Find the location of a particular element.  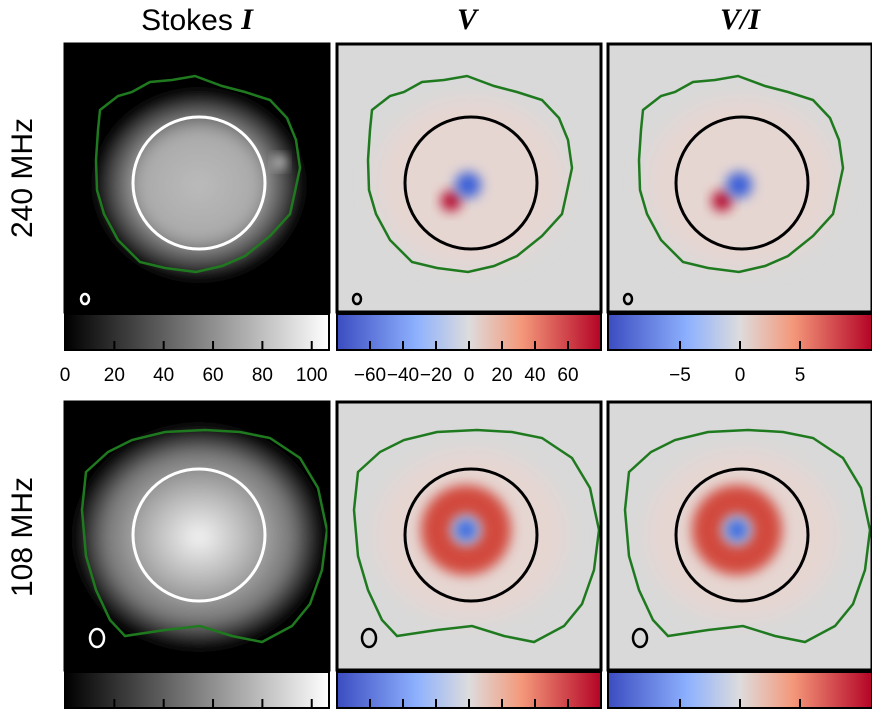

colorbar-tick-label: −60 is located at coordinates (370, 375).